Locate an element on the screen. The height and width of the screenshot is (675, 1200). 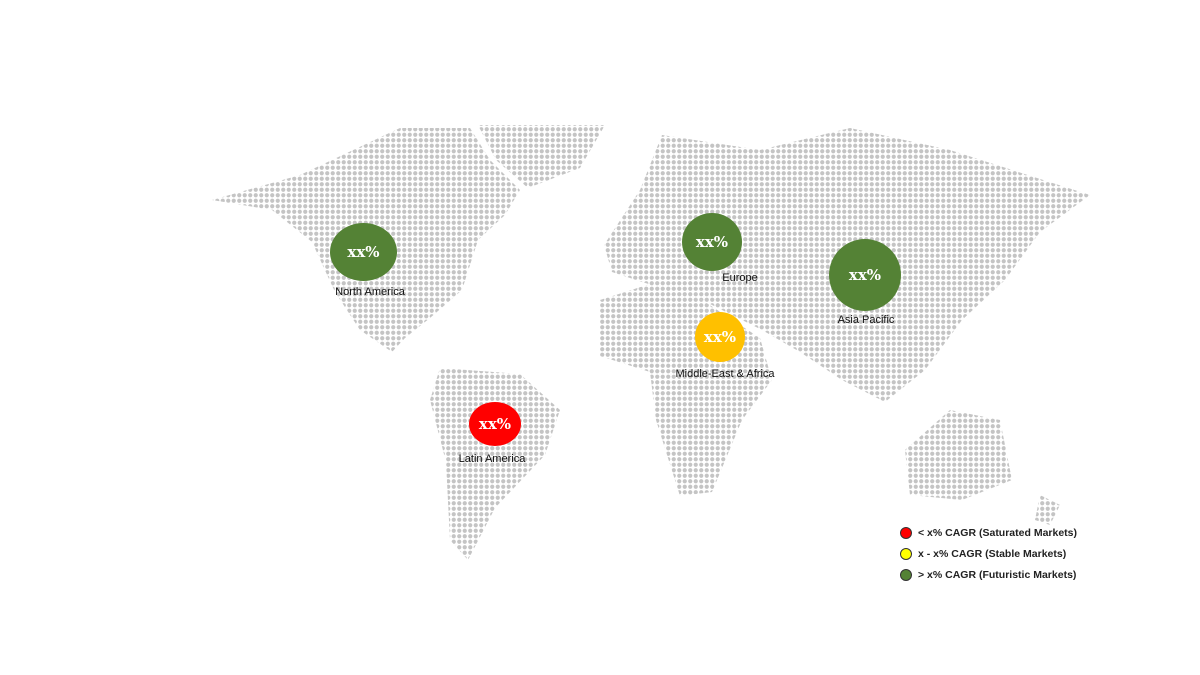
region-bubble-latin-america: xx% is located at coordinates (495, 424).